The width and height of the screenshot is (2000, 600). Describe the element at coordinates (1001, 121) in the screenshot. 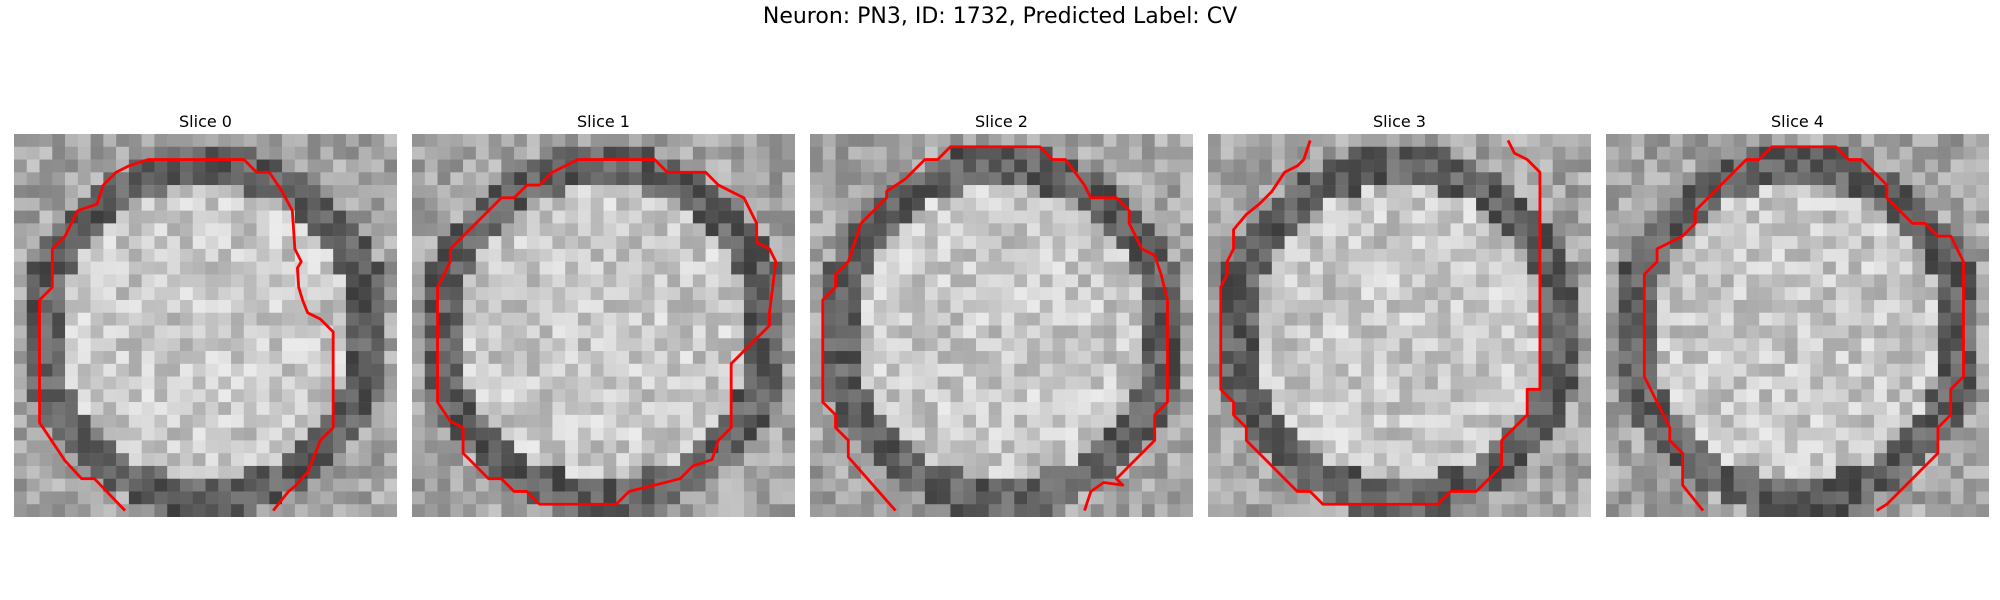

I see `slice-title: Slice 2` at that location.